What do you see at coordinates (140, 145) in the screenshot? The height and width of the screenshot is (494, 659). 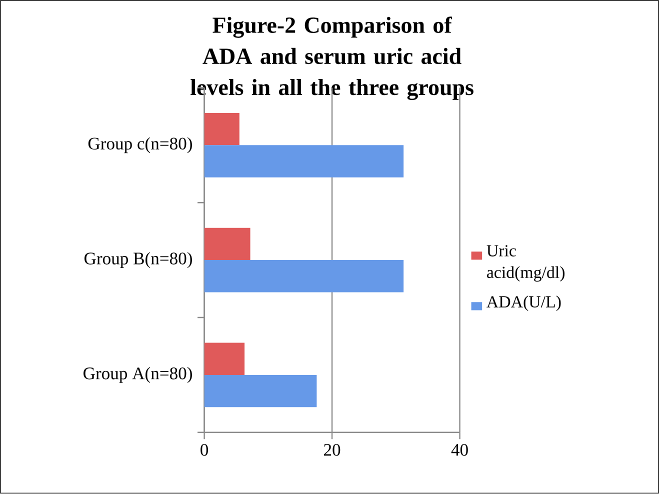 I see `y-tick-label: Group c(n=80)` at bounding box center [140, 145].